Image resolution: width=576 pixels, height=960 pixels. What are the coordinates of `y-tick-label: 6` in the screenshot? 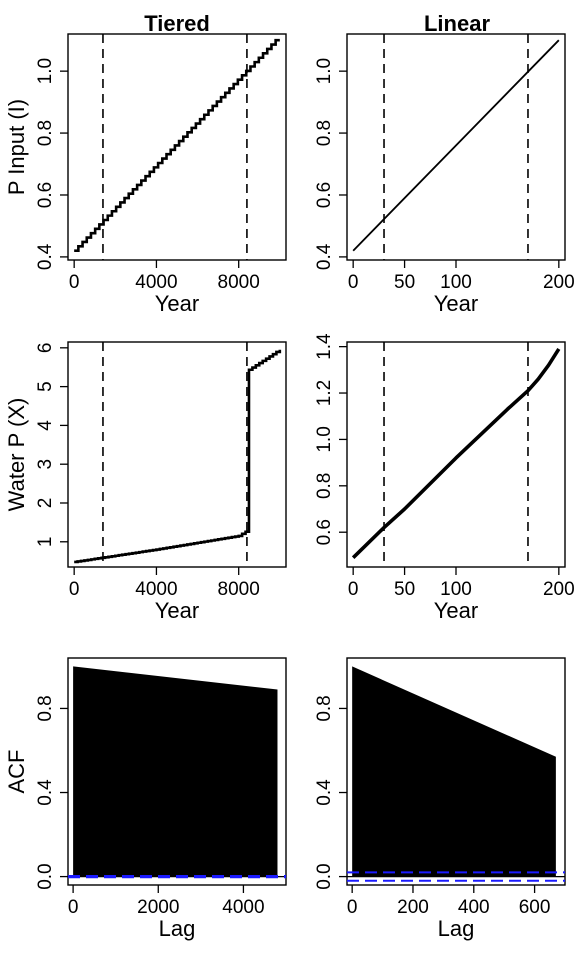 It's located at (45, 348).